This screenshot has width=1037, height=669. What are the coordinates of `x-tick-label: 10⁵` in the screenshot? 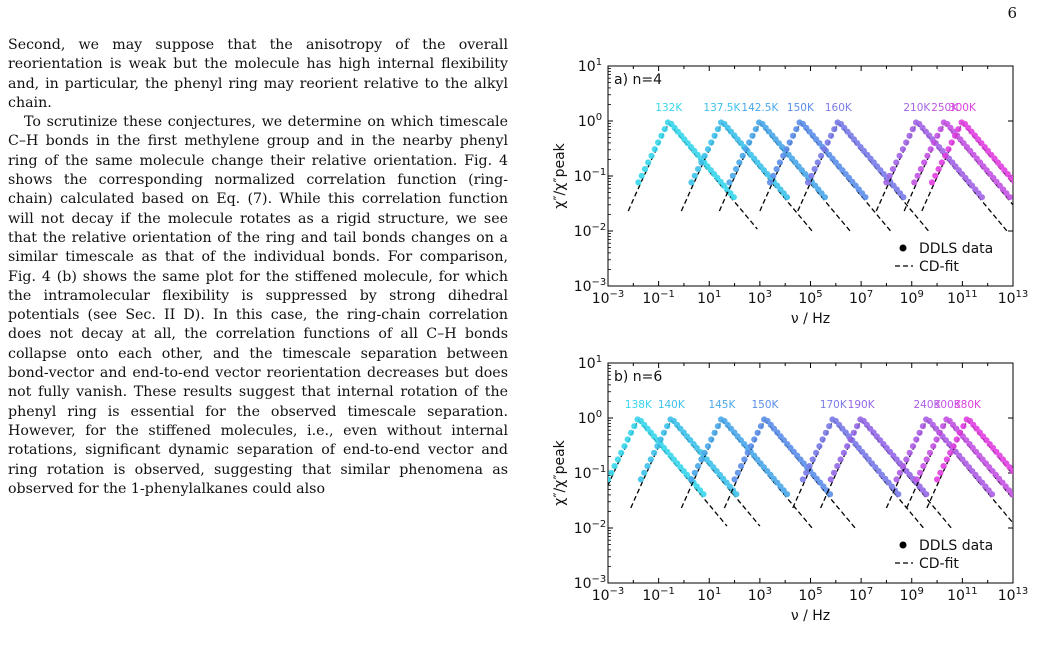 It's located at (810, 298).